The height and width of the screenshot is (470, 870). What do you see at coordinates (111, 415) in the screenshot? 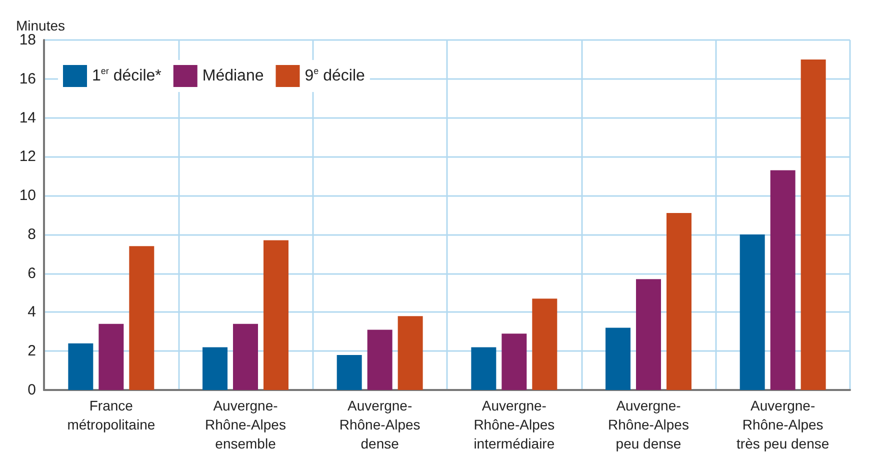
I see `x-tick-label: France métropolitaine` at bounding box center [111, 415].